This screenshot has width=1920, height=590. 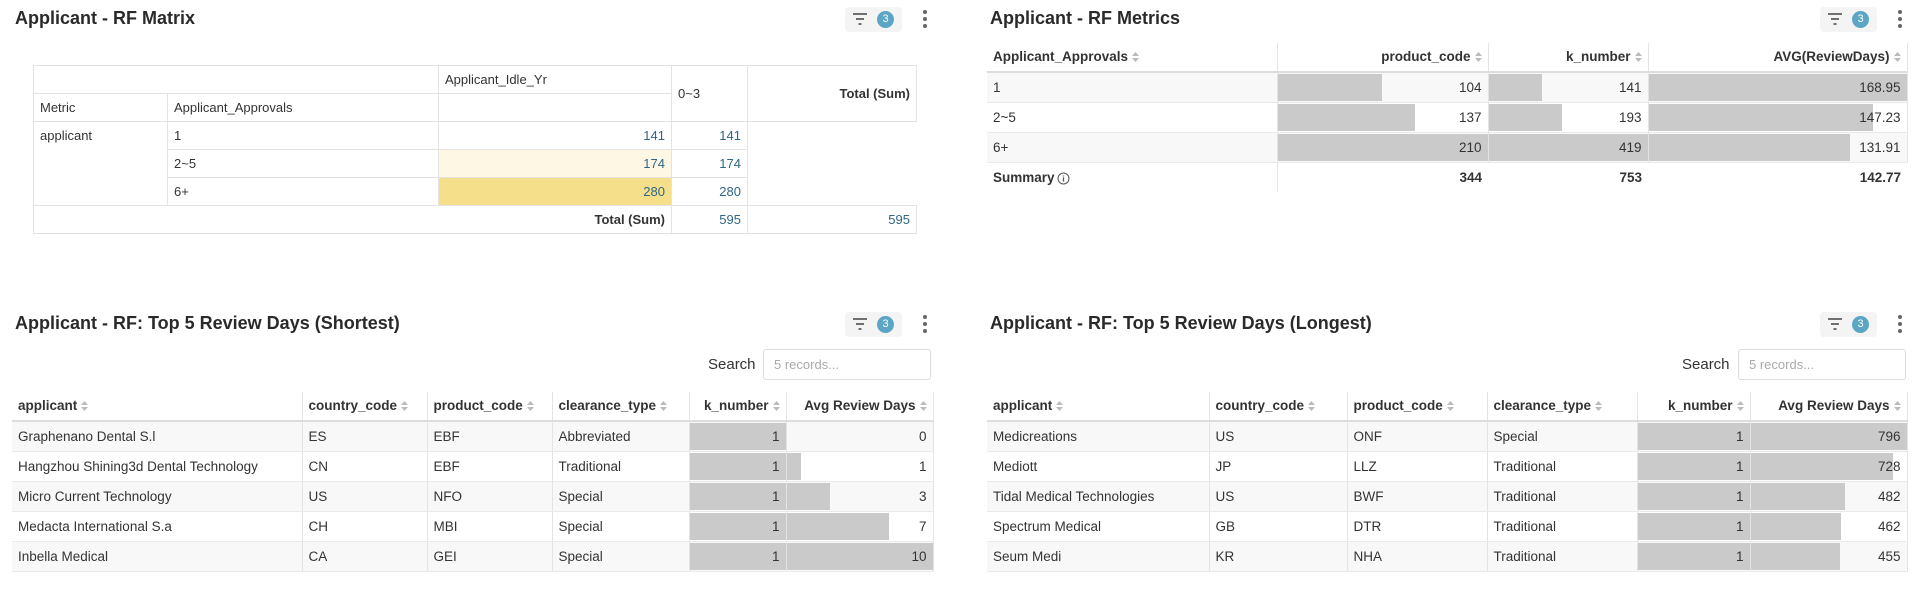 I want to click on row: Micro Current Technology US NFO Special 1 3, so click(x=473, y=496).